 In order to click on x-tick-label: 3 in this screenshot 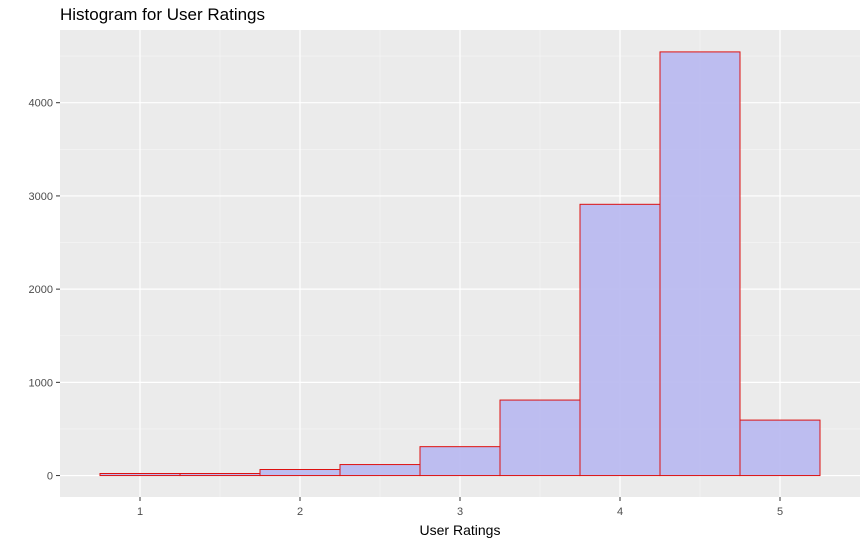, I will do `click(460, 512)`.